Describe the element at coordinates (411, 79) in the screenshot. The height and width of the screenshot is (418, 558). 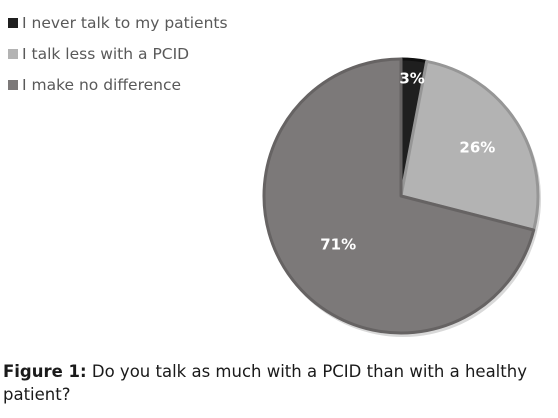
I see `slice-data-label: 3%` at that location.